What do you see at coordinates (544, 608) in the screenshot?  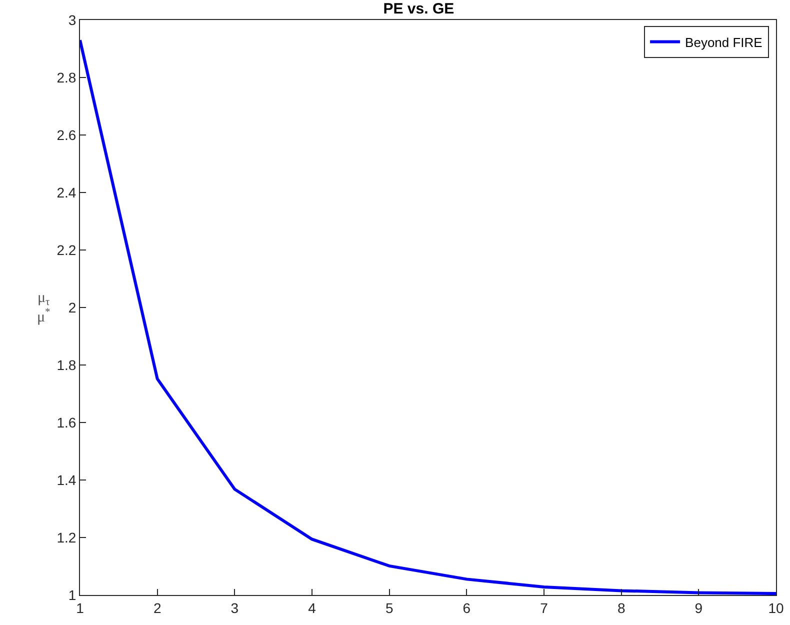 I see `x-tick-label: 7` at bounding box center [544, 608].